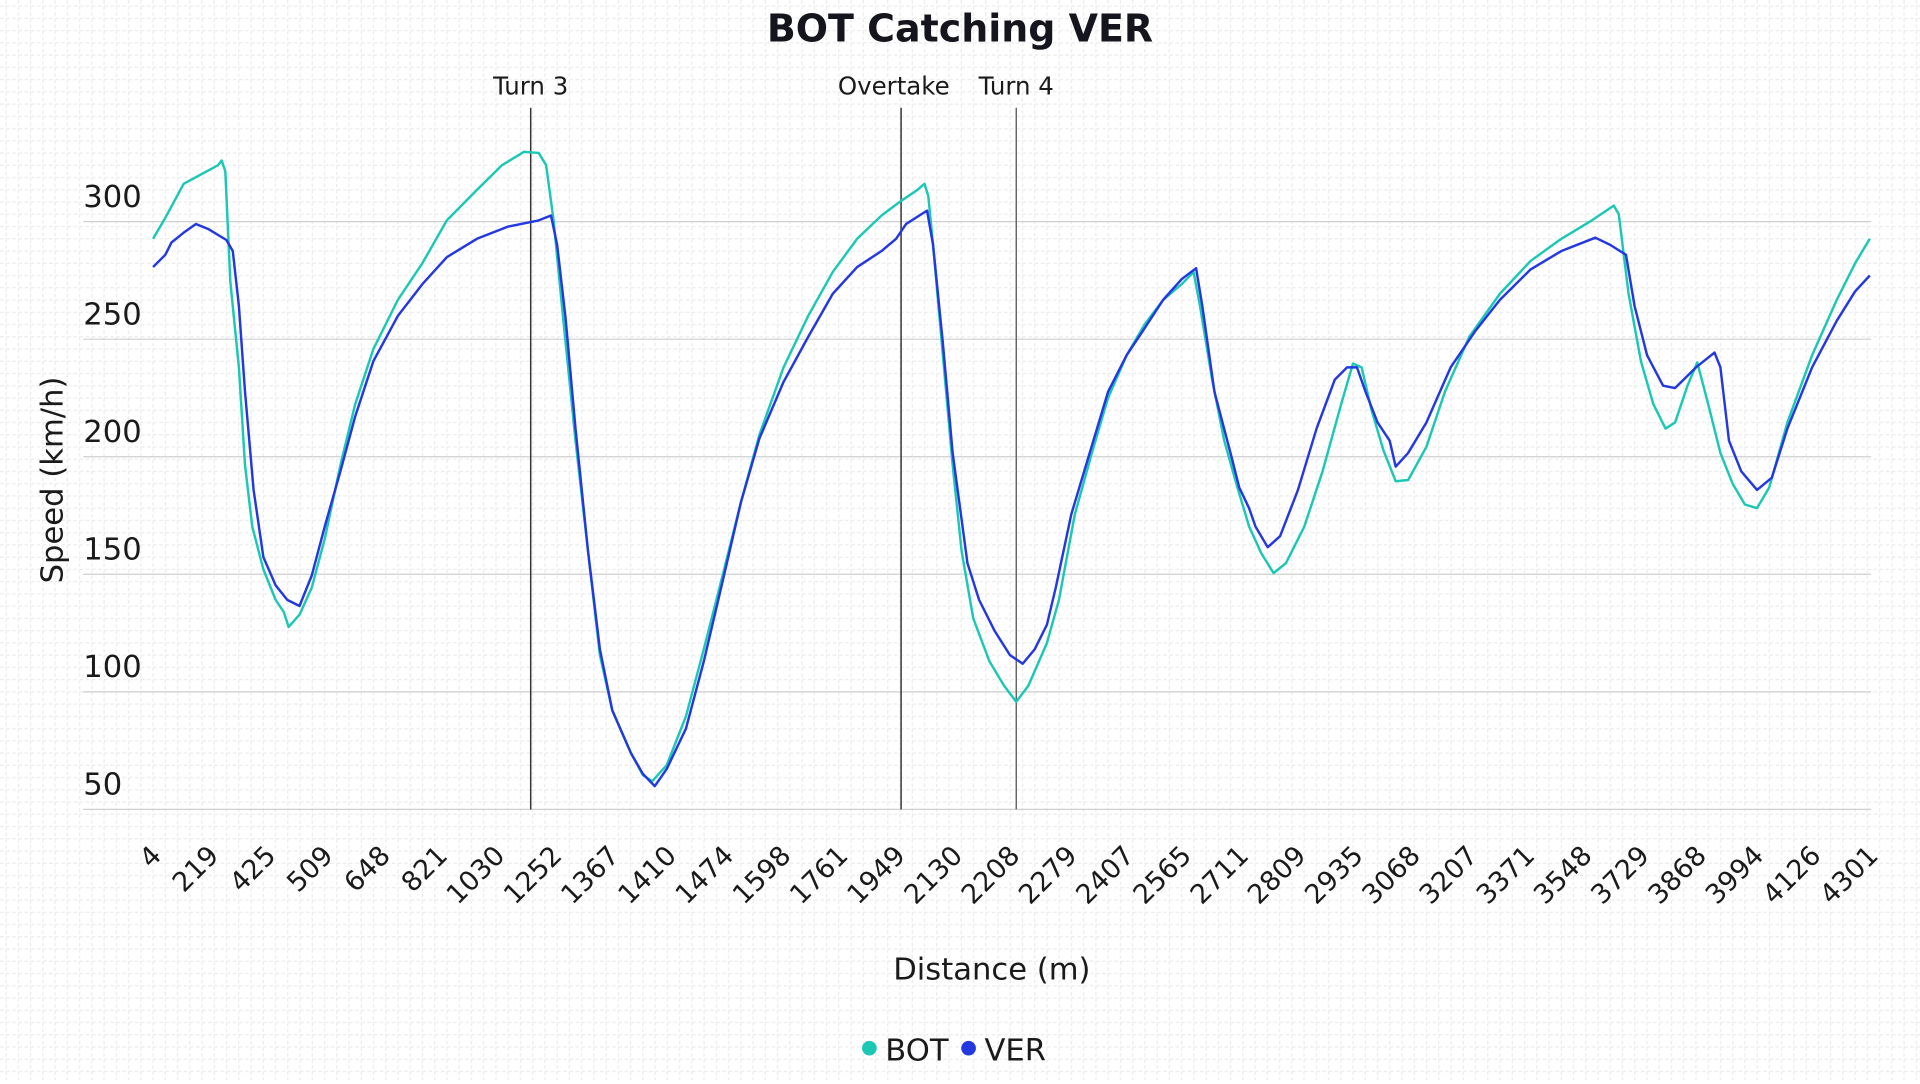  What do you see at coordinates (869, 1048) in the screenshot?
I see `legend-dot-bot` at bounding box center [869, 1048].